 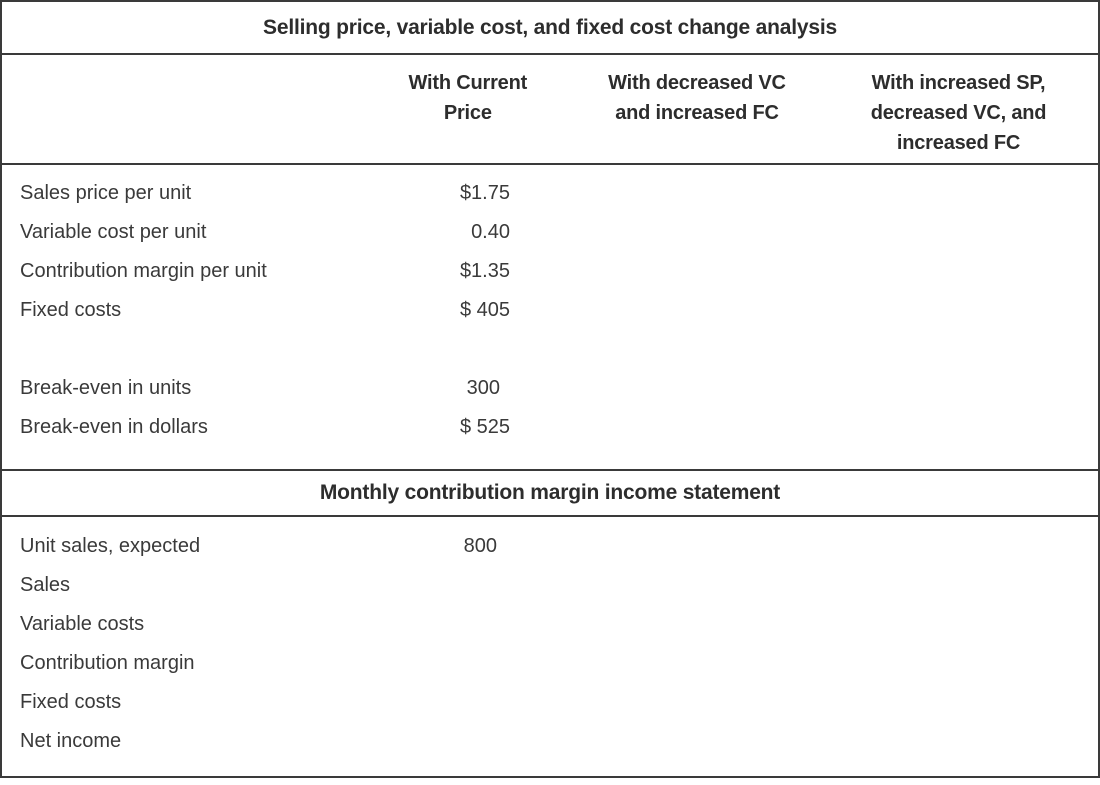 What do you see at coordinates (550, 546) in the screenshot?
I see `table-row: Unit sales, expected 800` at bounding box center [550, 546].